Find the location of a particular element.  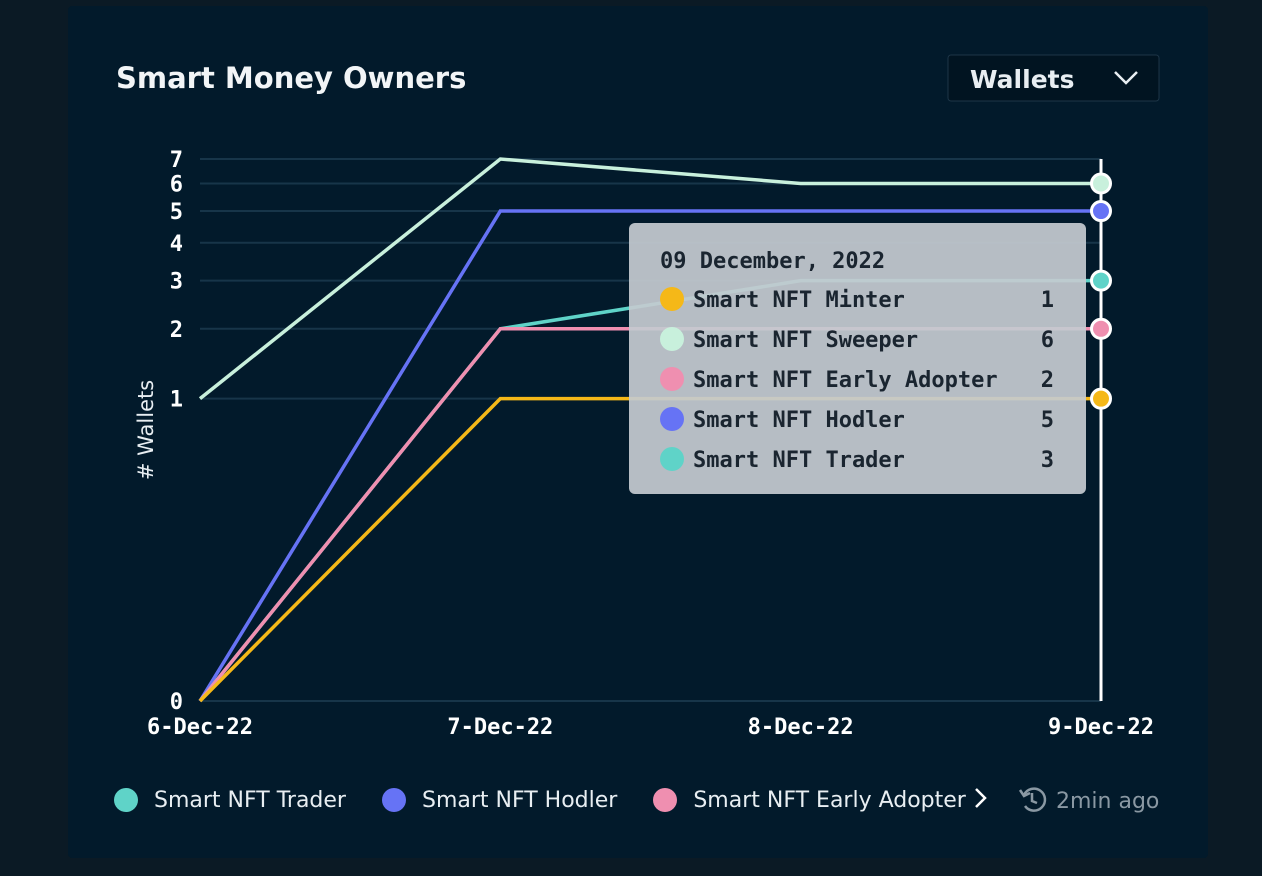

chart-title: Smart Money Owners is located at coordinates (291, 78).